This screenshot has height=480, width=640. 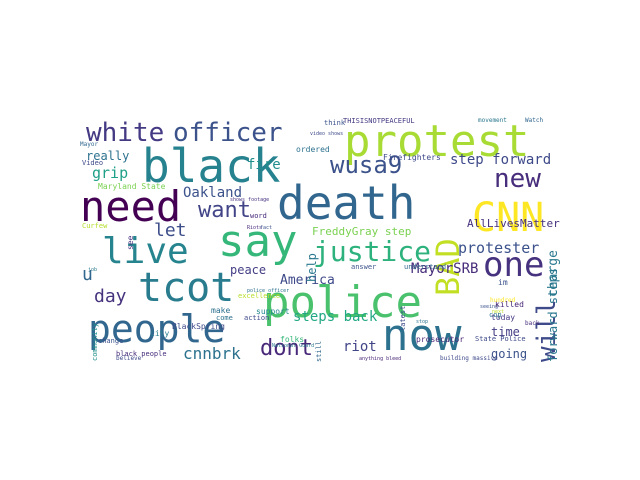 I want to click on cloud-word: change, so click(x=111, y=341).